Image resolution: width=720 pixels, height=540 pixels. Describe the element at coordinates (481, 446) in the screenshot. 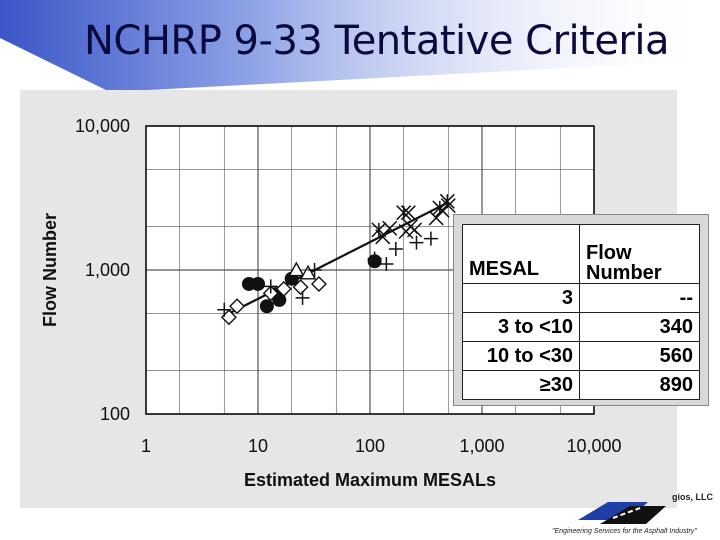

I see `x-tick-label: 1,000` at that location.